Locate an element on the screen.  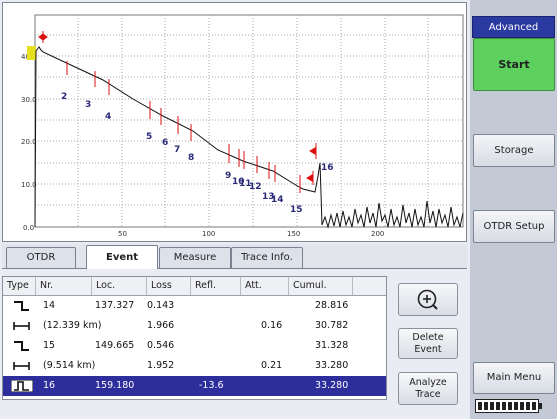
event-label: 8 is located at coordinates (191, 158).